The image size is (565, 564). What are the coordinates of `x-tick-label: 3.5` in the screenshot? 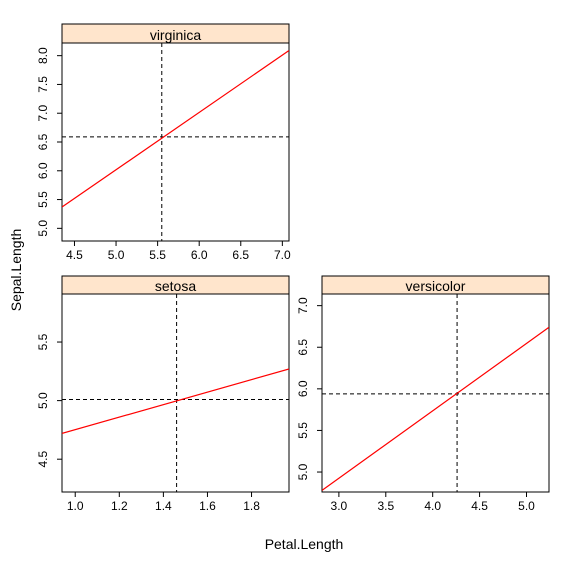 It's located at (385, 506).